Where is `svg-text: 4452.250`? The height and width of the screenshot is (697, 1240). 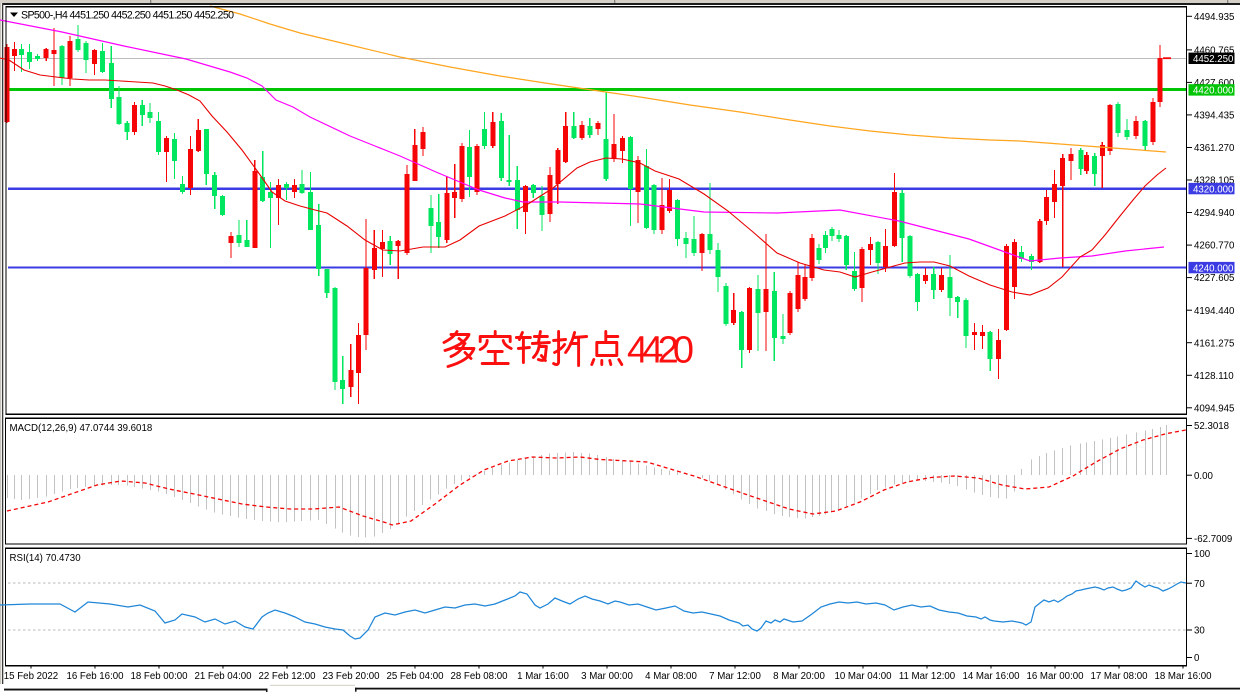 svg-text: 4452.250 is located at coordinates (1213, 59).